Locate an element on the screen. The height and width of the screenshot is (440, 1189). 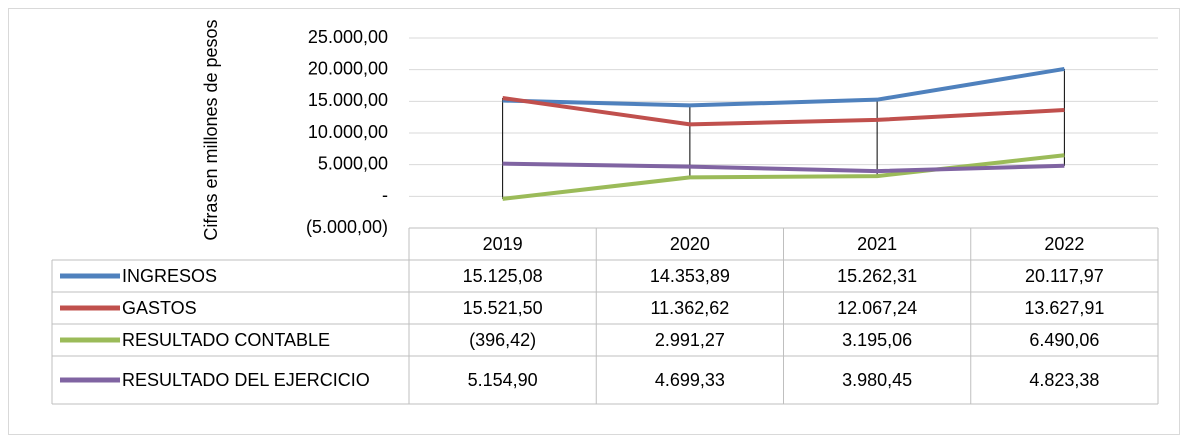
y-tick-label: (5.000,00) is located at coordinates (347, 227).